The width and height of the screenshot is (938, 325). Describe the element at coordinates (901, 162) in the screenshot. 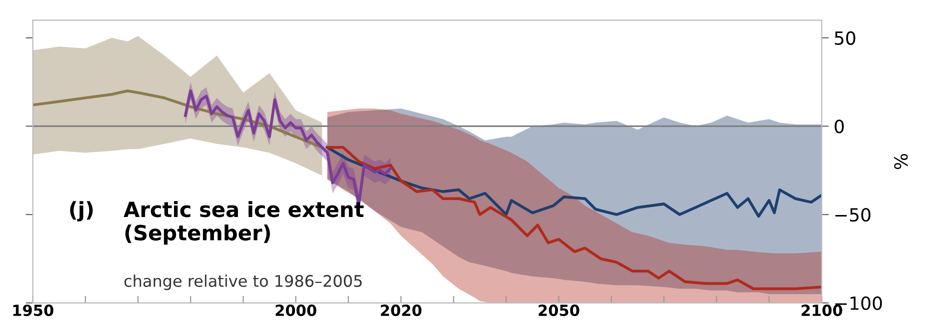

I see `y-axis-title: %` at that location.